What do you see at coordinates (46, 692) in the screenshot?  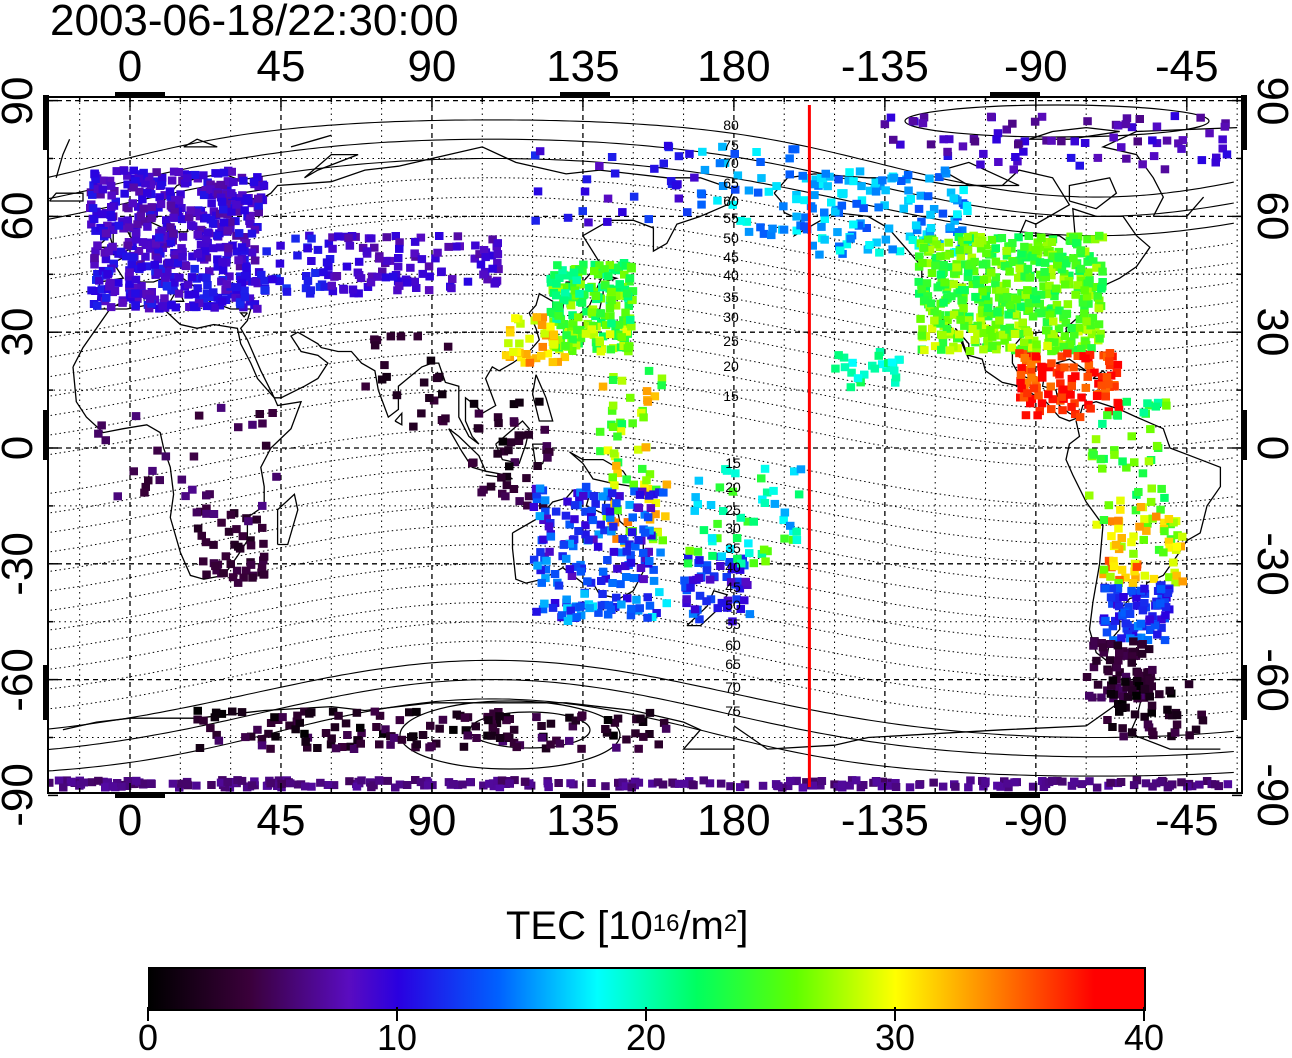 I see `frame-segment` at bounding box center [46, 692].